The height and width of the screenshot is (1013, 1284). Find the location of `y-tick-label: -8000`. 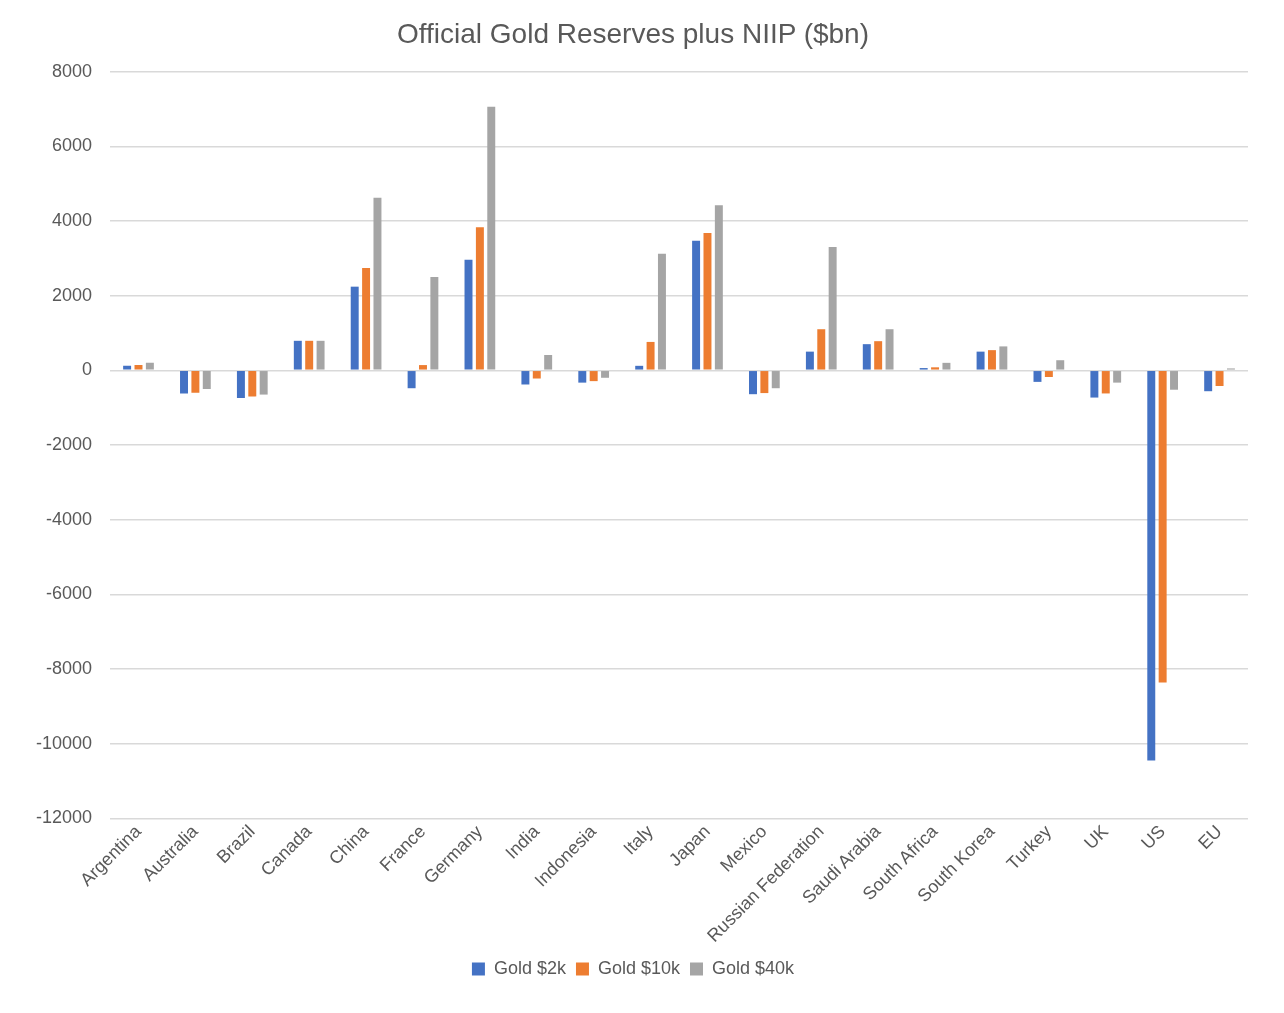

y-tick-label: -8000 is located at coordinates (69, 667).